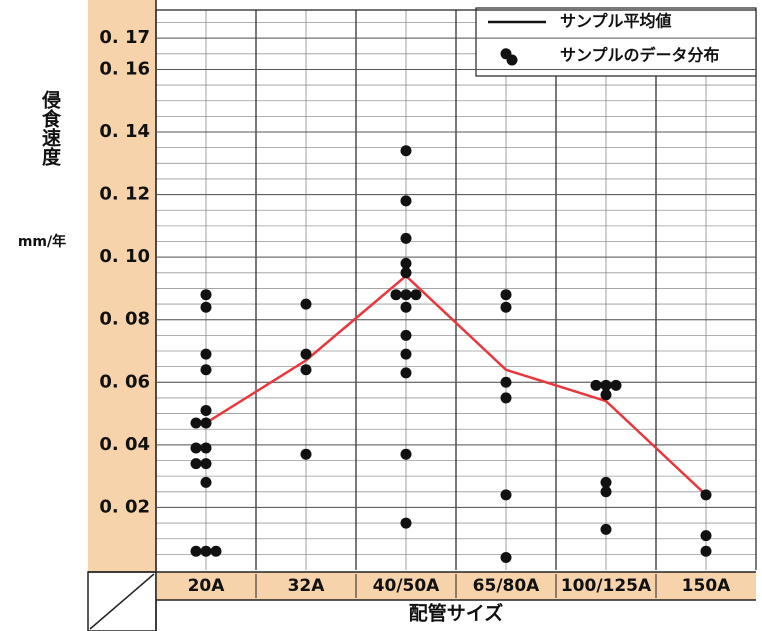 This screenshot has height=631, width=762. Describe the element at coordinates (207, 586) in the screenshot. I see `x-tick-label: 20A` at that location.